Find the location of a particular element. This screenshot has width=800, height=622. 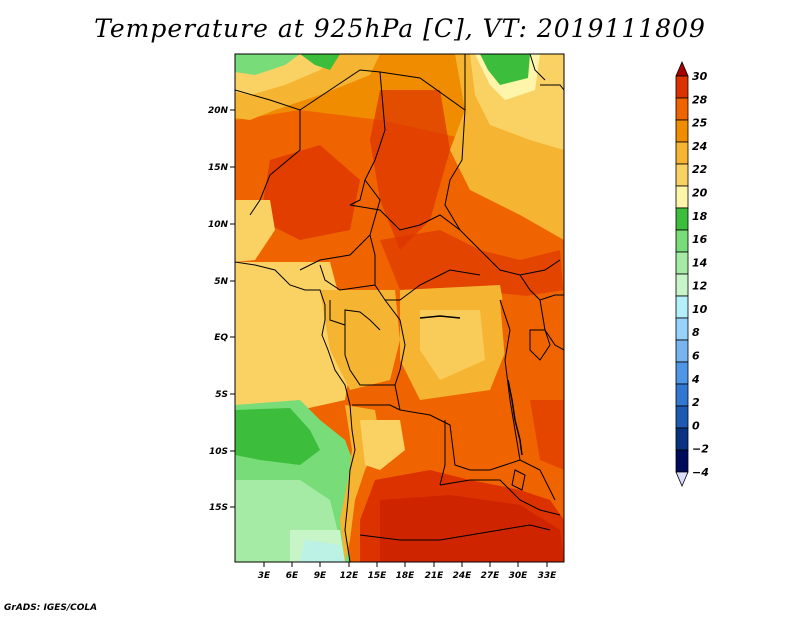

colorbar-label: 14 is located at coordinates (699, 262).